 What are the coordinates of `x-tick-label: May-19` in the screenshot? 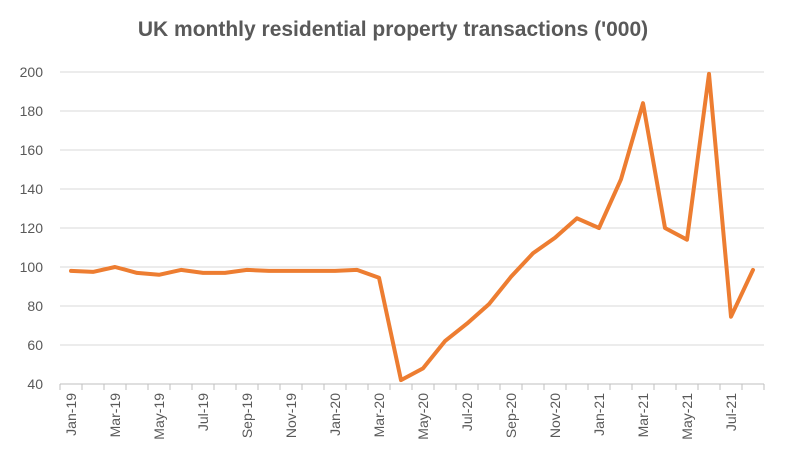 It's located at (159, 416).